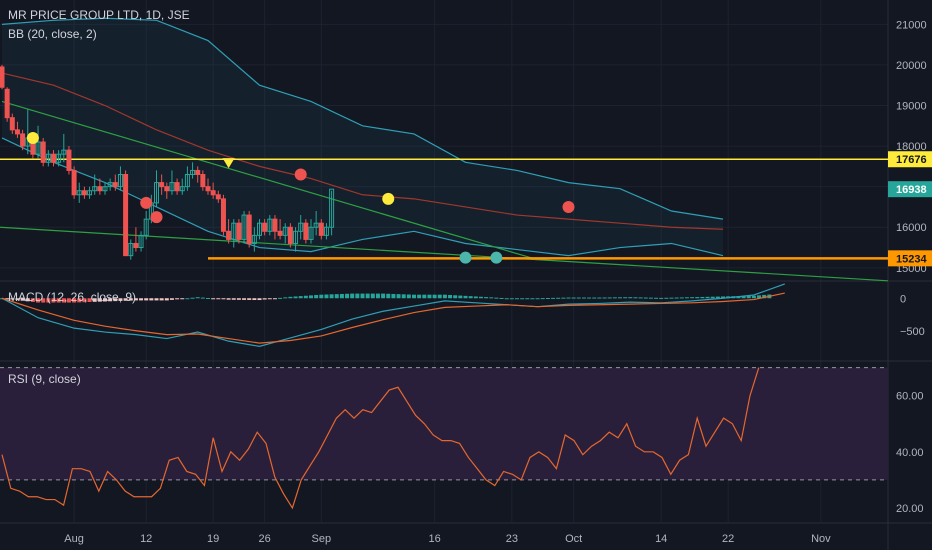 The height and width of the screenshot is (550, 932). I want to click on date-tick-label: Aug, so click(74, 539).